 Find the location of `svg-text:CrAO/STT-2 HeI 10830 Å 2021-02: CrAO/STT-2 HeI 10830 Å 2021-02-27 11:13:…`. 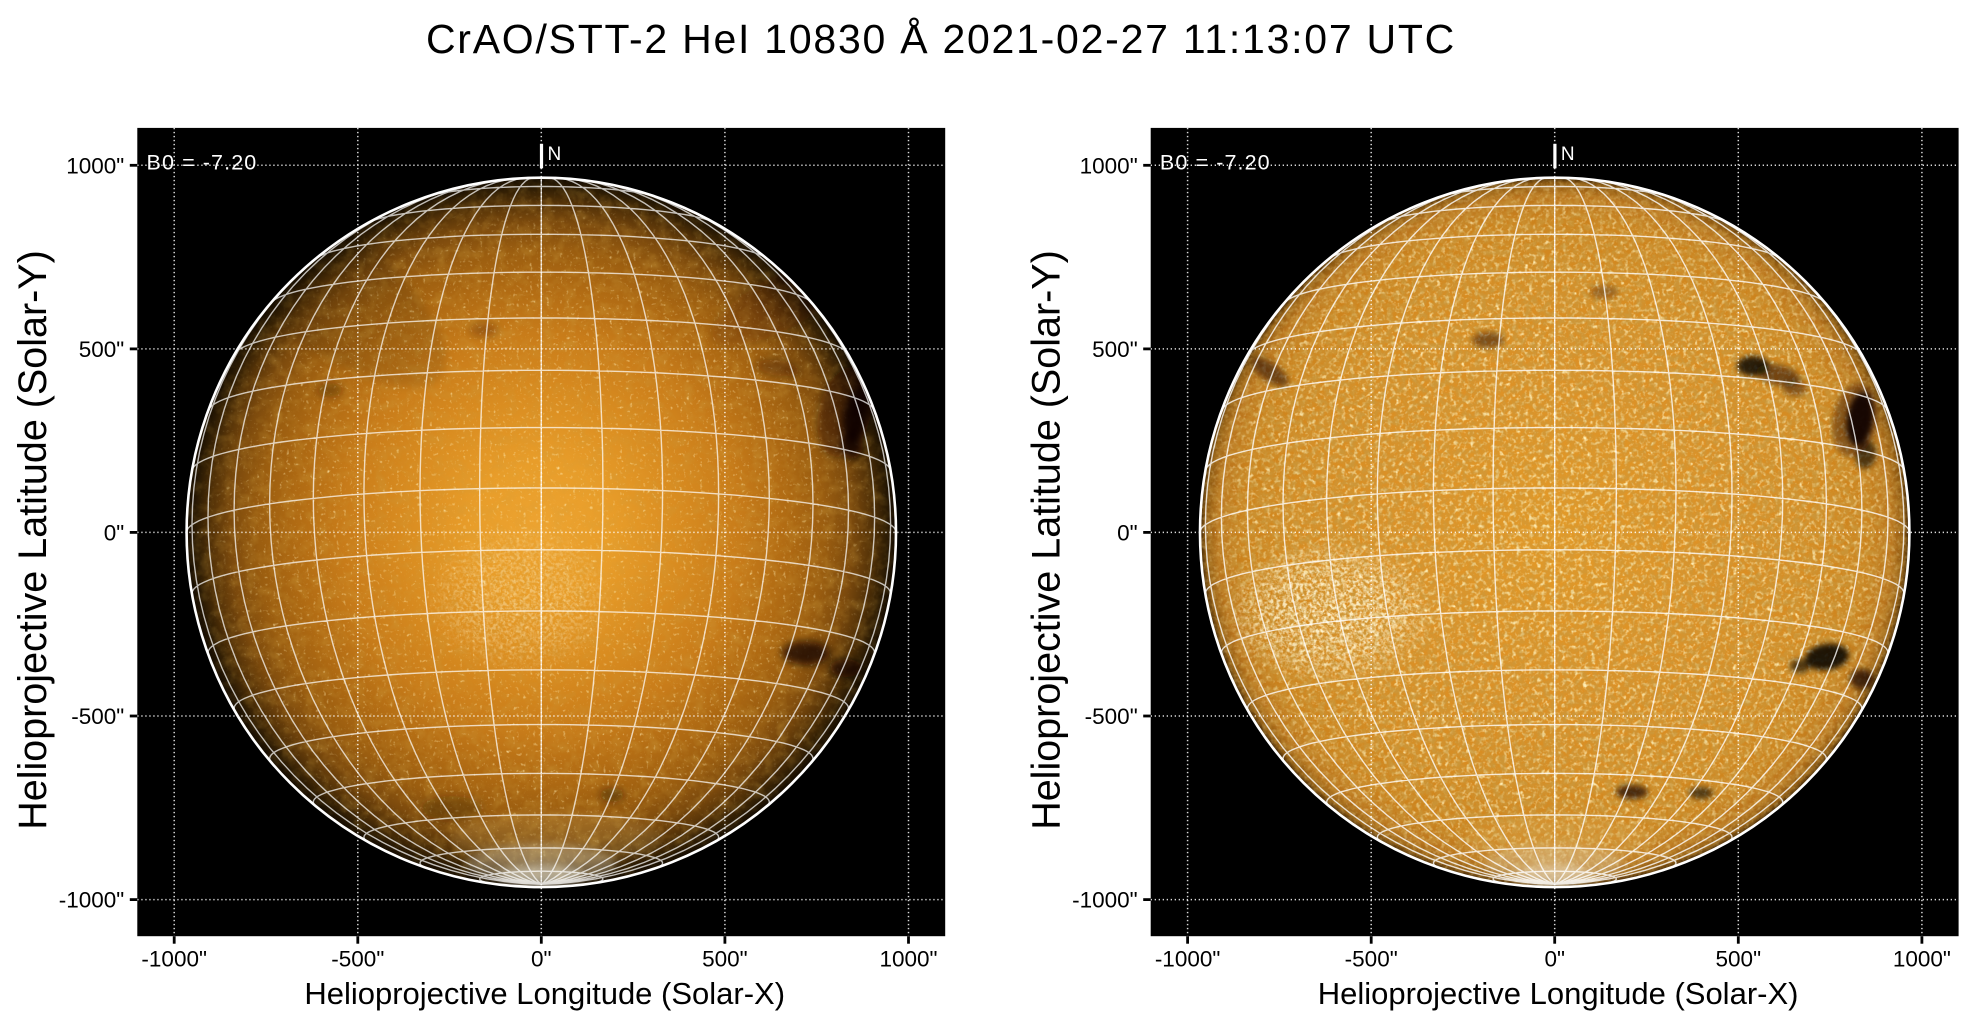

svg-text:CrAO/STT-2 HeI 10830 Å 2021-02: CrAO/STT-2 HeI 10830 Å 2021-02-27 11:13:… is located at coordinates (941, 39).